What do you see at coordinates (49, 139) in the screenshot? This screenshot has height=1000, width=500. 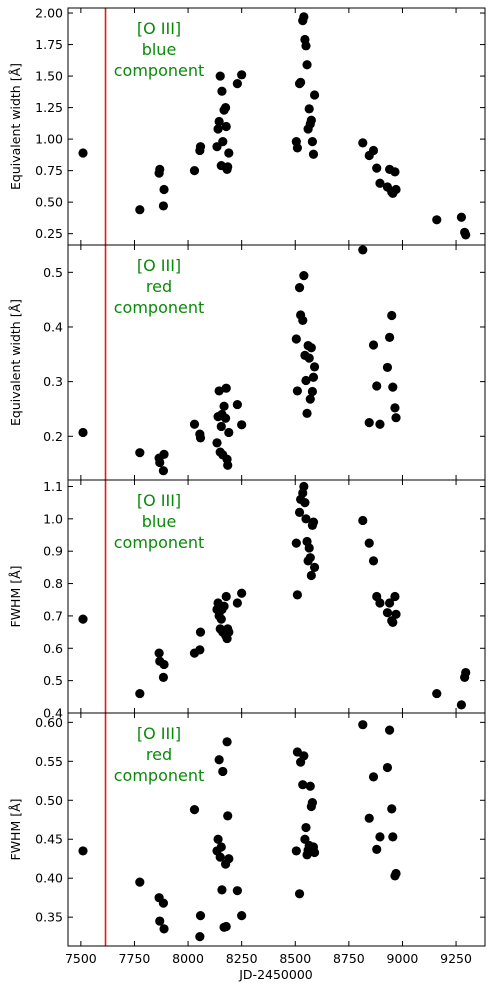 I see `y-tick-label: 1.00` at bounding box center [49, 139].